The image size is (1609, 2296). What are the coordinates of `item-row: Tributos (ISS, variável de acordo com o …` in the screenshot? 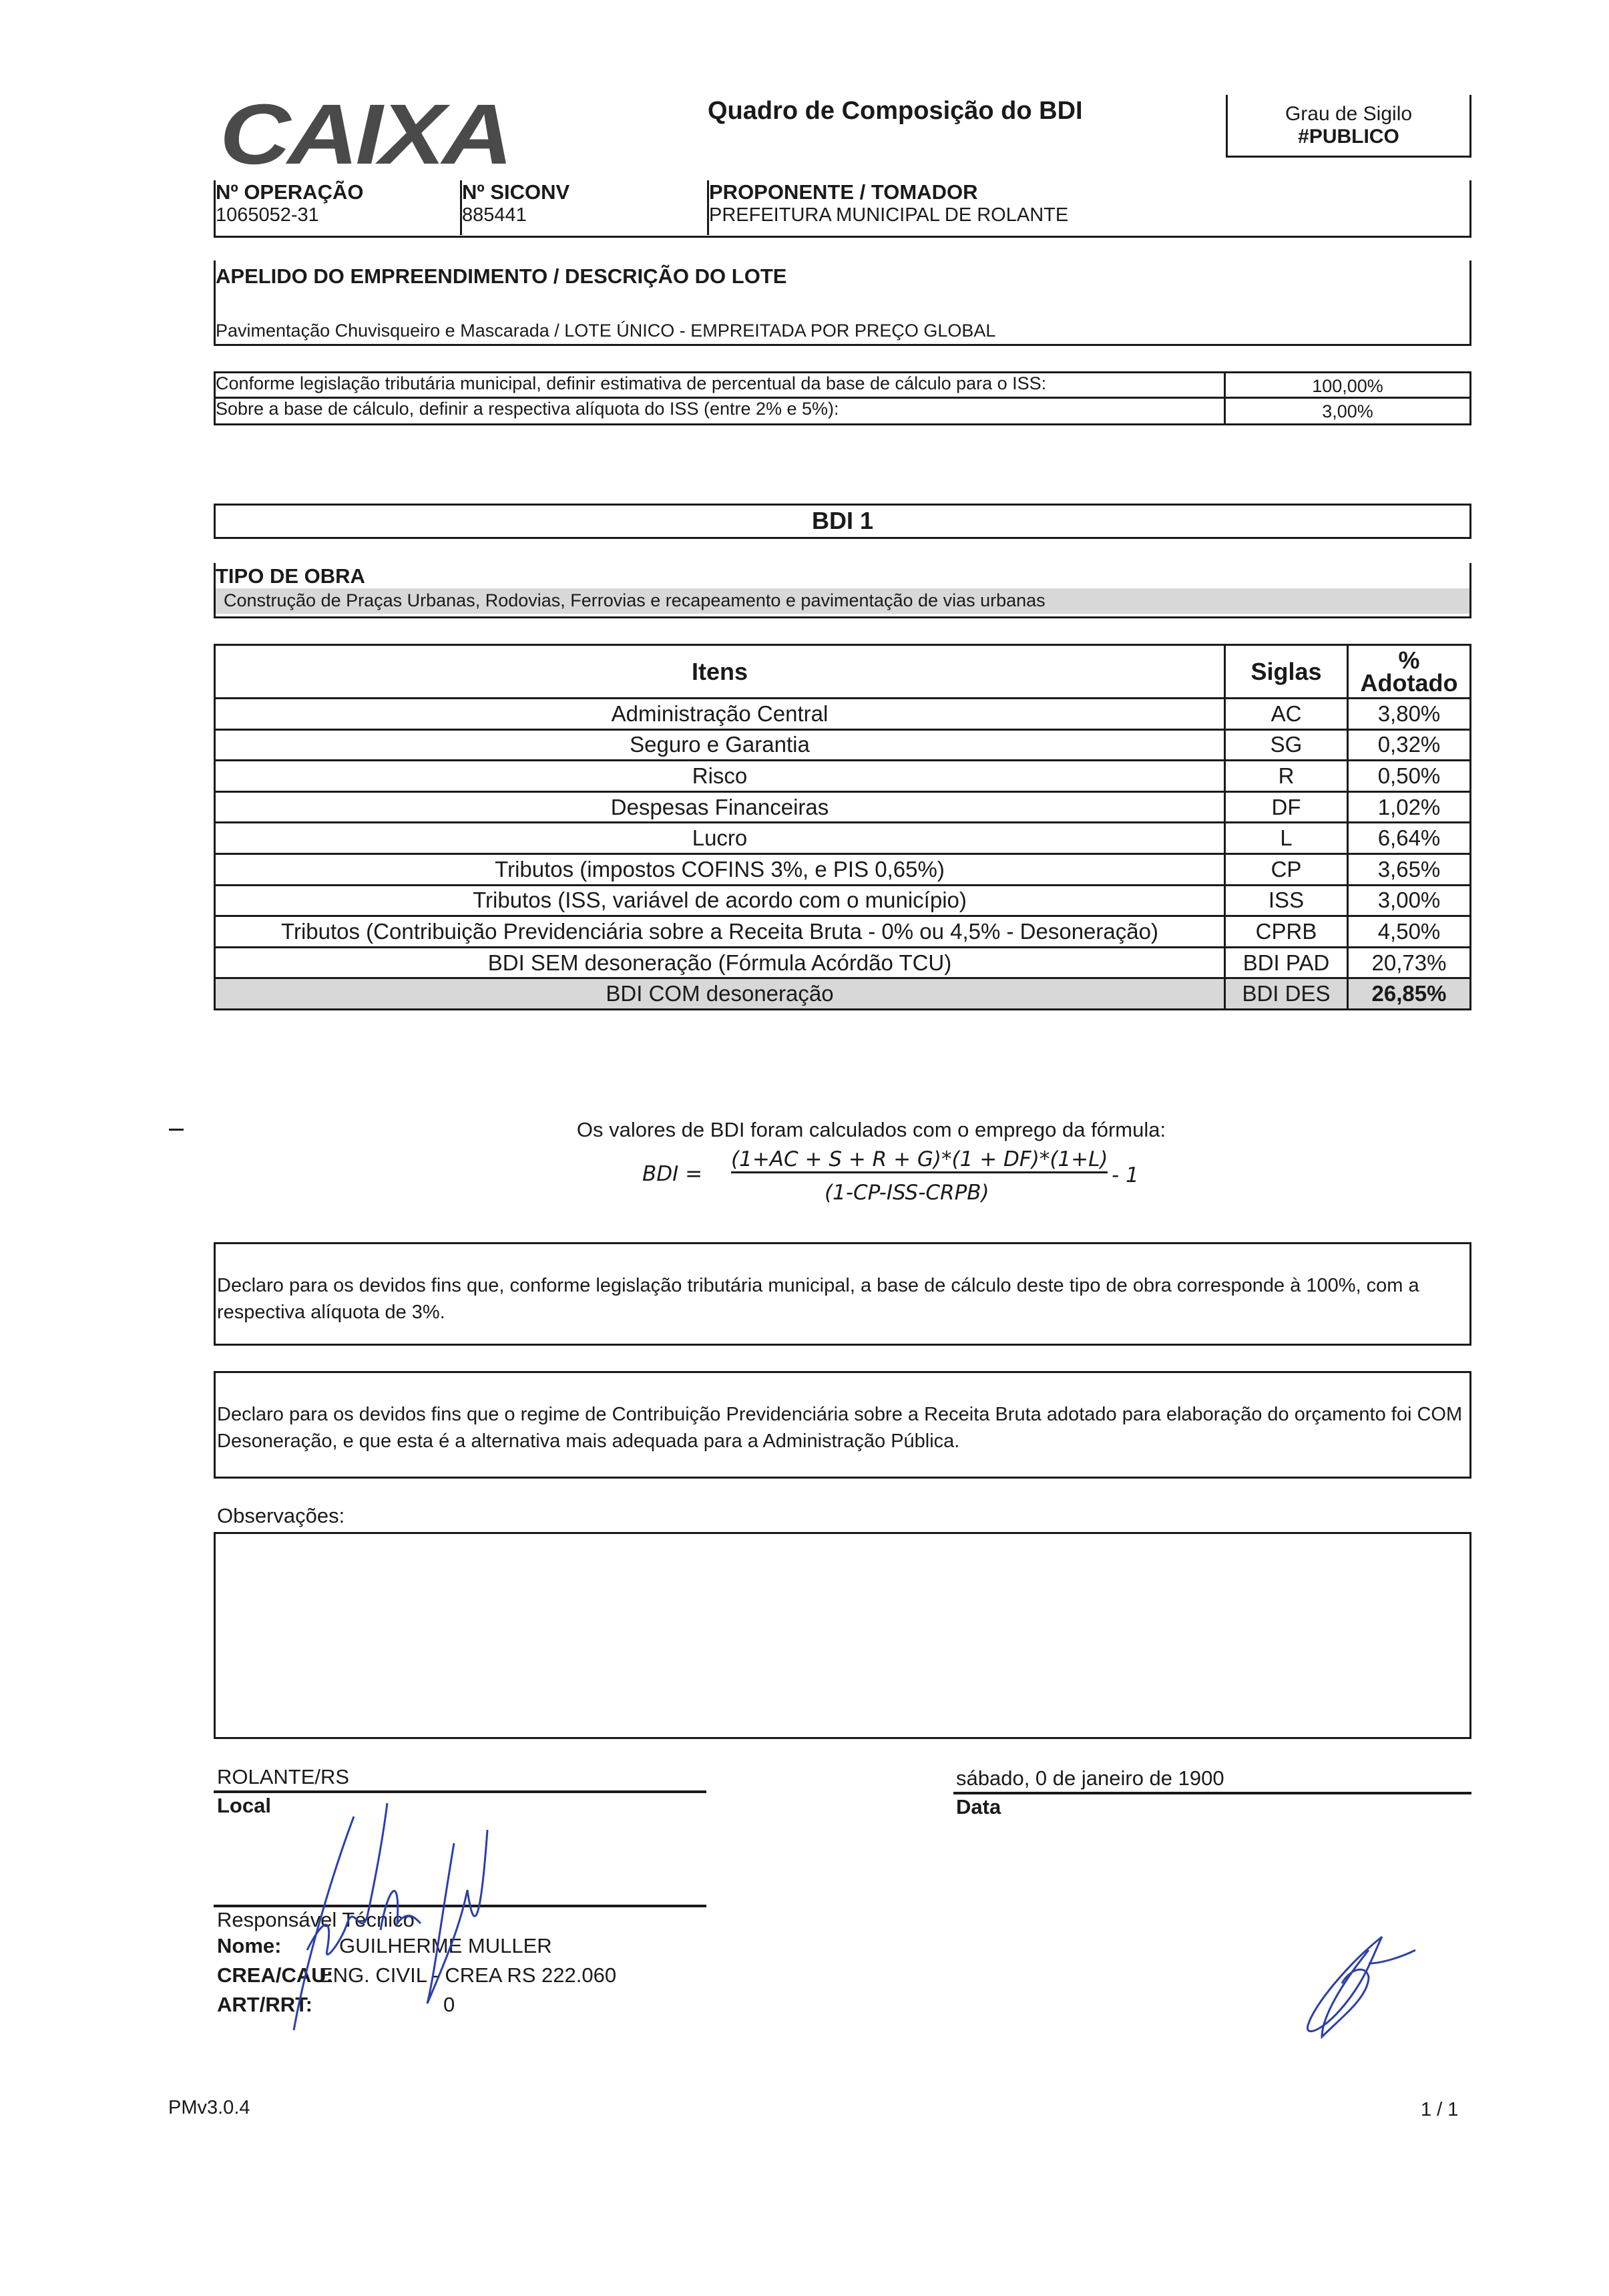 It's located at (842, 901).